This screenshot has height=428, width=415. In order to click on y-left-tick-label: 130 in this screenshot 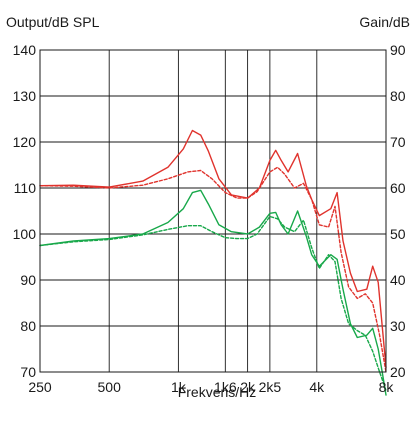, I will do `click(25, 96)`.